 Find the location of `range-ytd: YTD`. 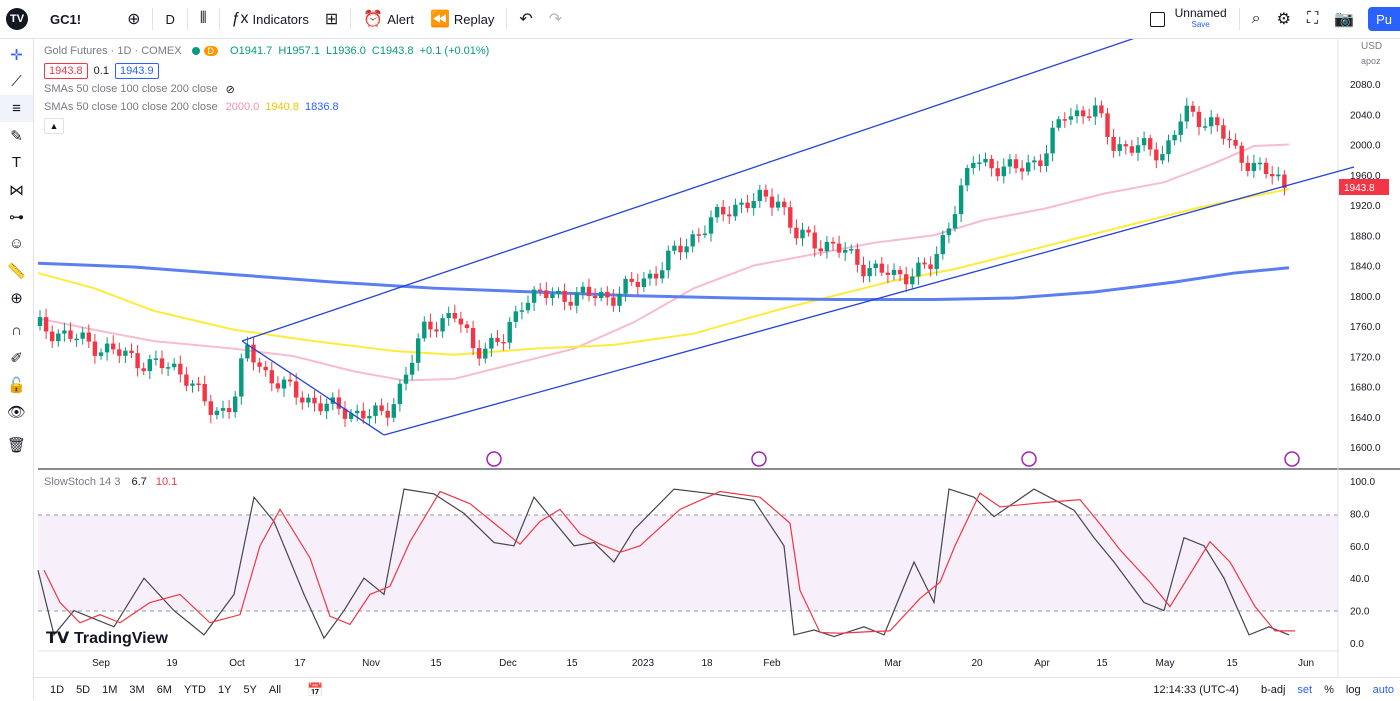

range-ytd: YTD is located at coordinates (194, 689).